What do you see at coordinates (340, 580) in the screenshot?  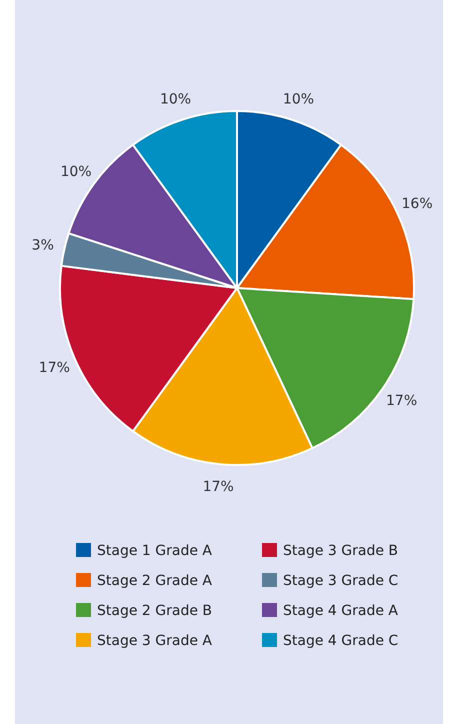 I see `legend-label: Stage 3 Grade C` at bounding box center [340, 580].